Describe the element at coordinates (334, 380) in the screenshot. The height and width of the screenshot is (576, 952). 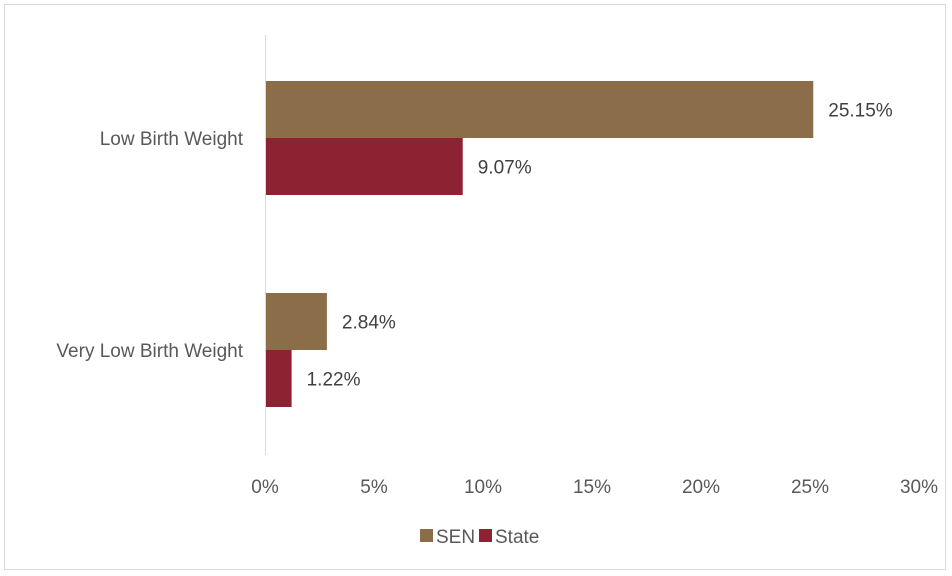
I see `data-label: 1.22%` at that location.